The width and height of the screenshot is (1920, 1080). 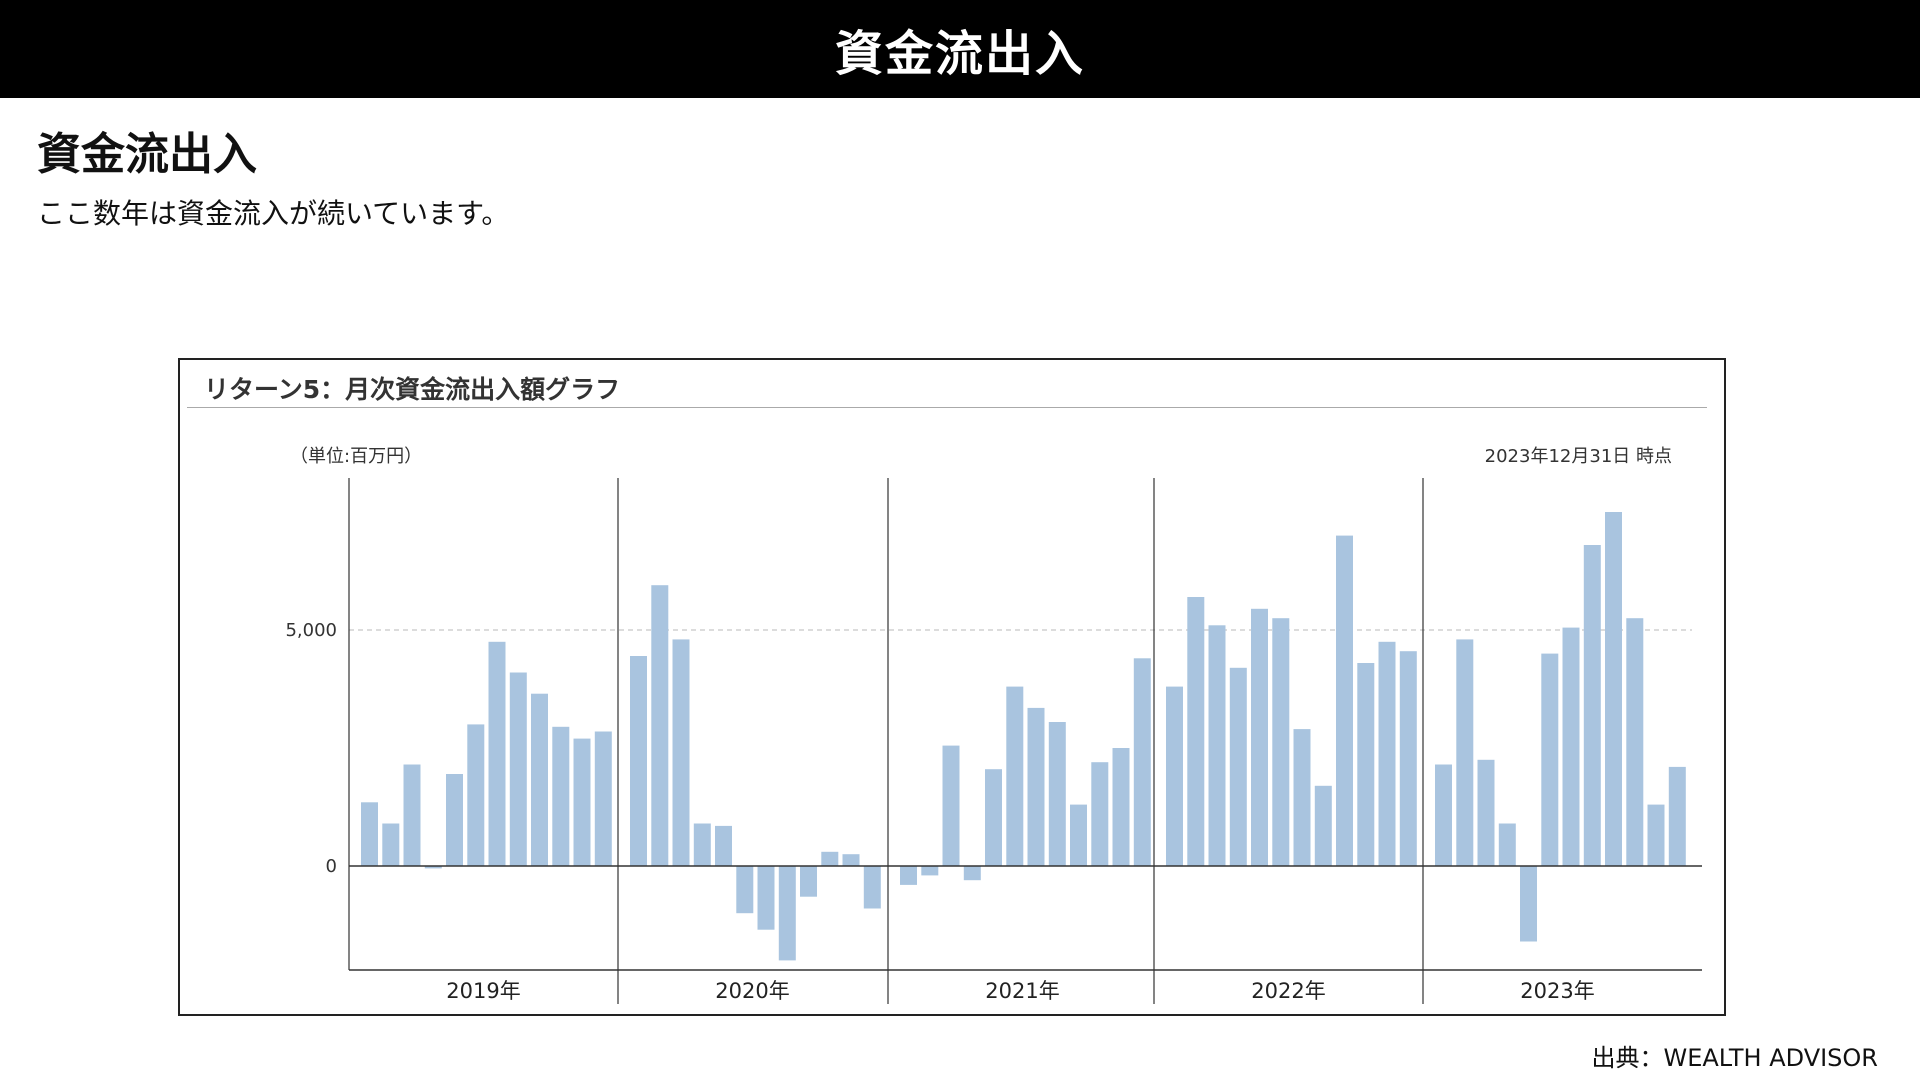 What do you see at coordinates (1022, 991) in the screenshot?
I see `x-tick-label-year: 2021年` at bounding box center [1022, 991].